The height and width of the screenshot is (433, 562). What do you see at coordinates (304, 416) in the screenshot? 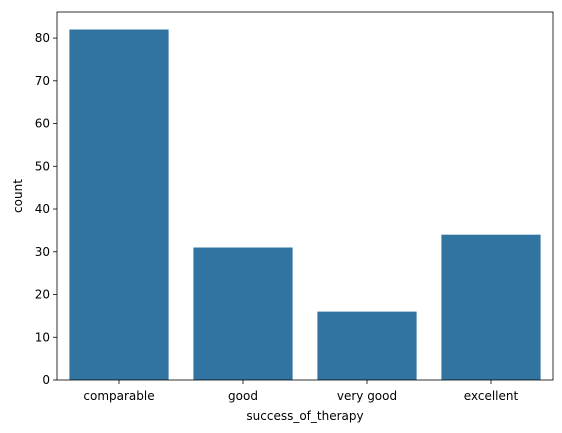
I see `x-axis-label: success_of_therapy` at bounding box center [304, 416].